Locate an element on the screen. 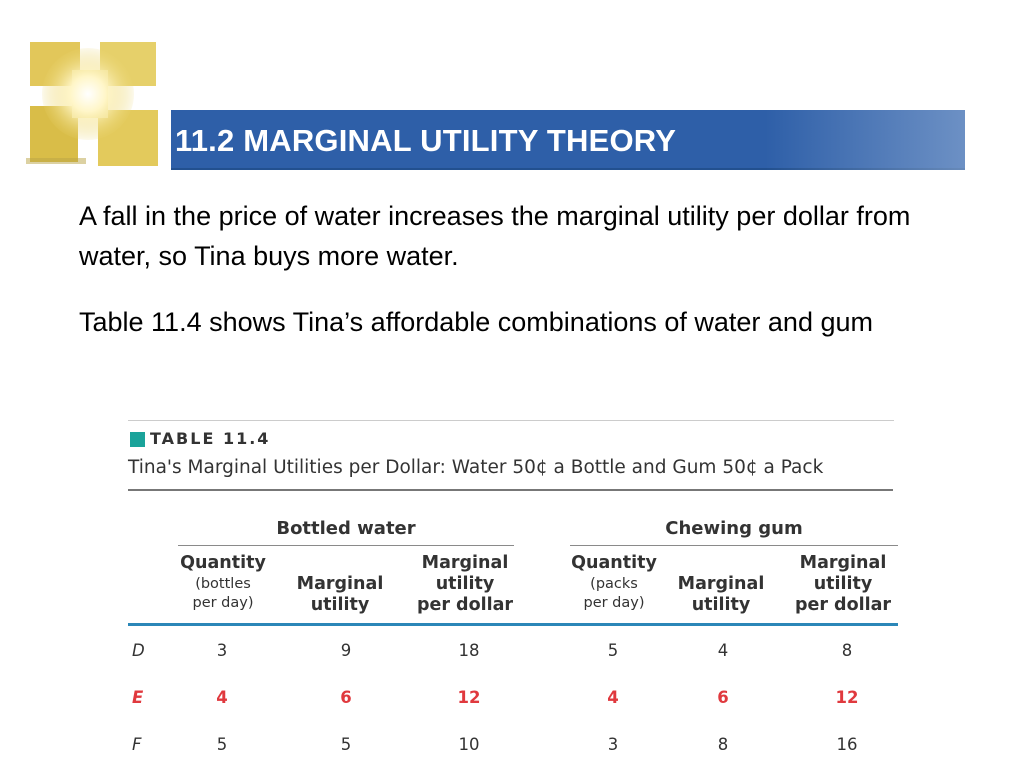 This screenshot has height=768, width=1024. group-header-gum: Chewing gum is located at coordinates (734, 528).